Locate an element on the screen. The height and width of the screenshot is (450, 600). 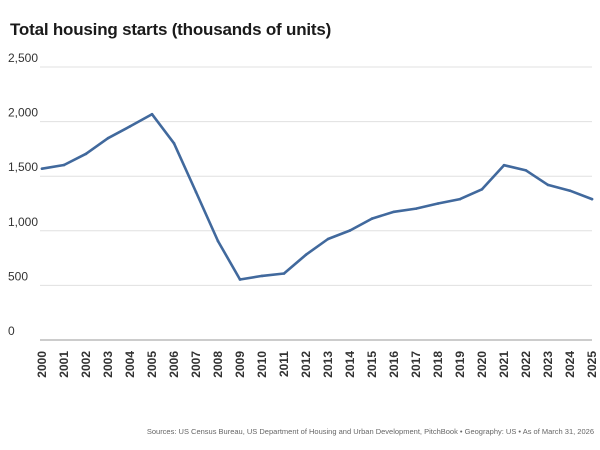
x-tick-label: 2011 is located at coordinates (284, 364).